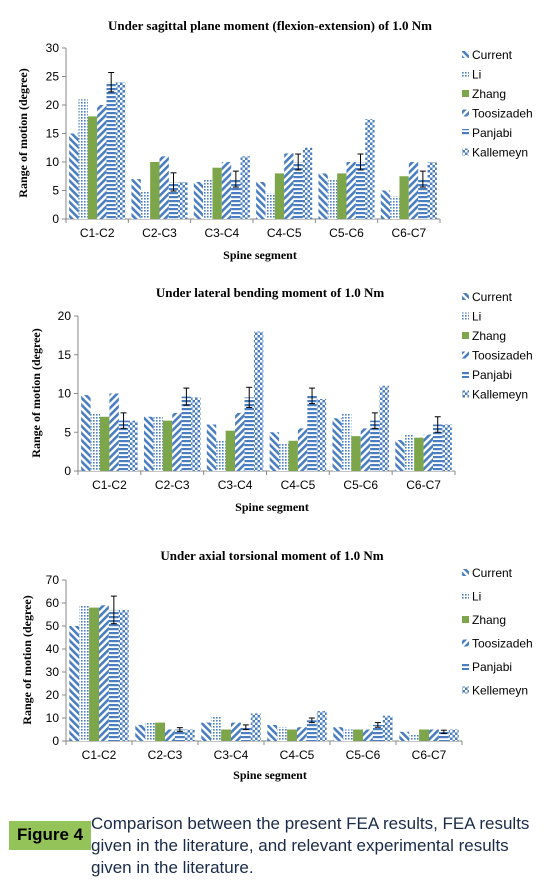  I want to click on bar-panjabi-c2-c3, so click(173, 200).